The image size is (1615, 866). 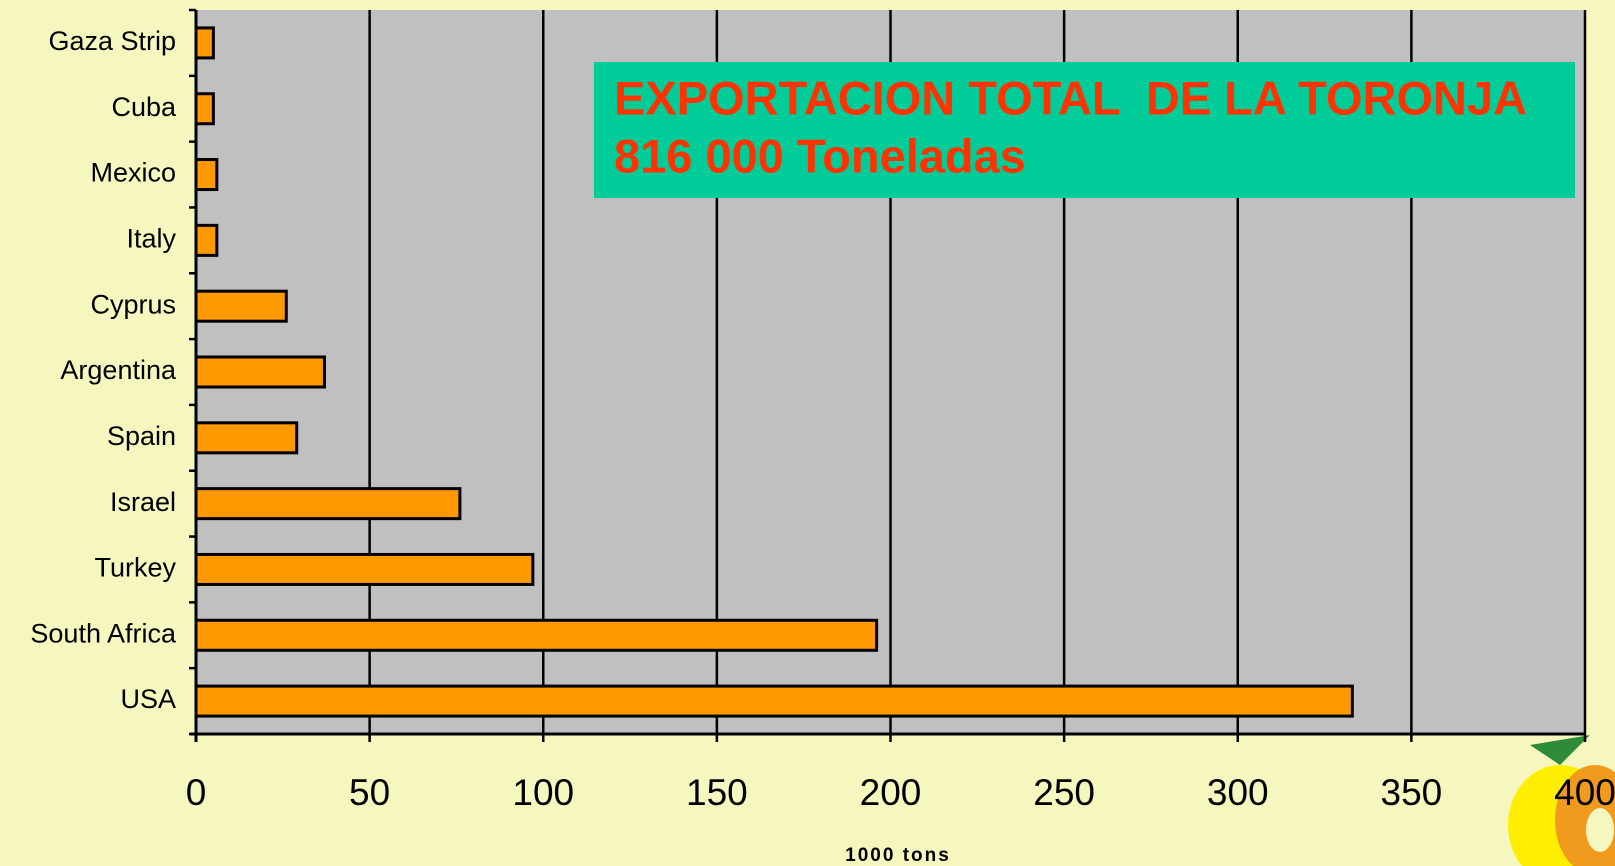 What do you see at coordinates (118, 370) in the screenshot?
I see `y-tick-label: Argentina` at bounding box center [118, 370].